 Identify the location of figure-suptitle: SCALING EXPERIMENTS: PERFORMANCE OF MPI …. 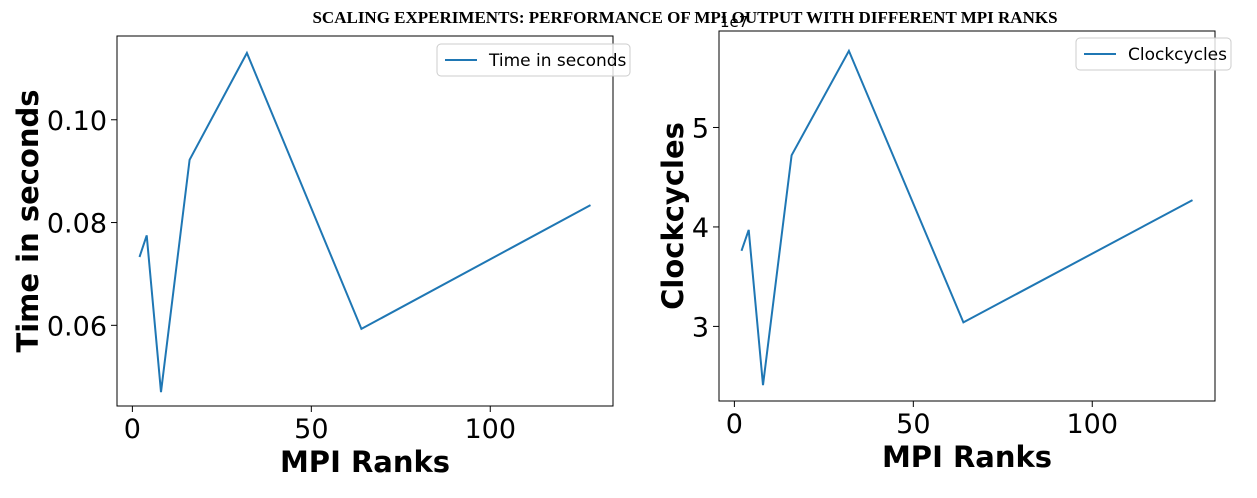
(684, 17).